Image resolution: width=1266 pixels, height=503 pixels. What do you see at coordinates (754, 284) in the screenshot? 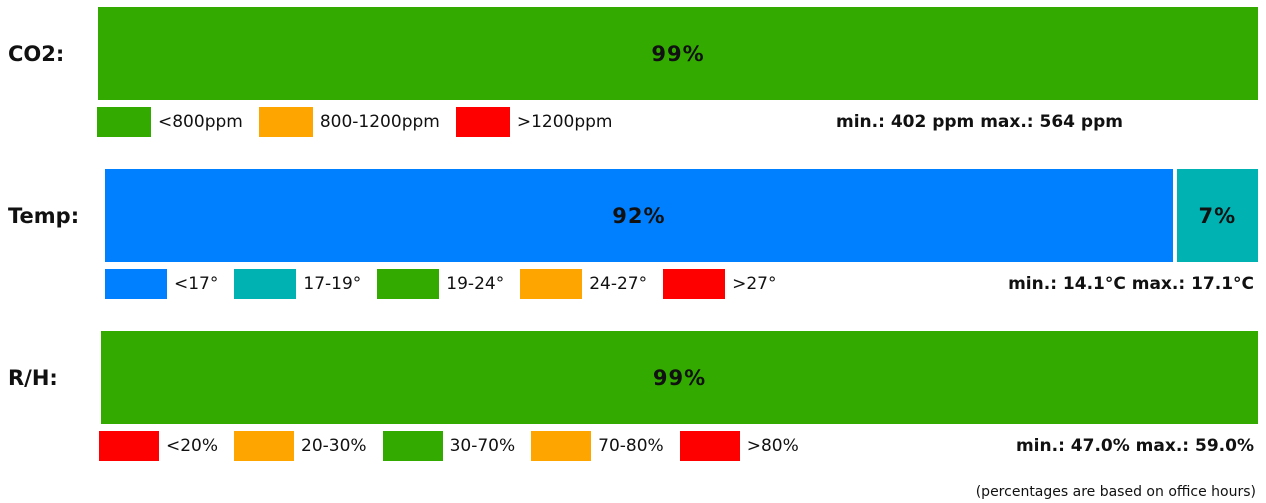
I see `legend-label: >27°` at bounding box center [754, 284].